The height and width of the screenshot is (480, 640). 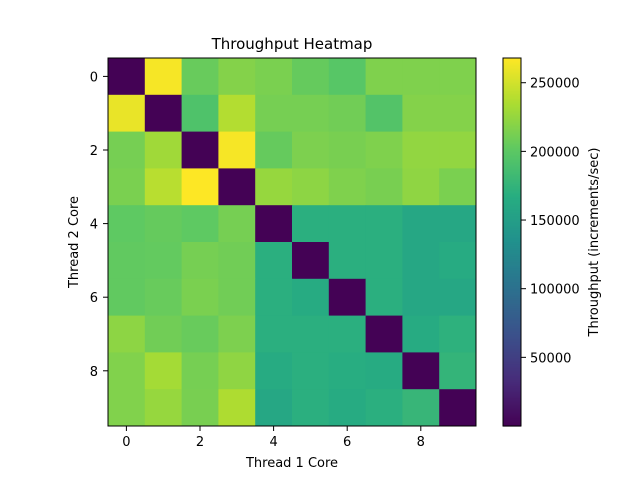 I want to click on colorbar-frame, so click(x=512, y=242).